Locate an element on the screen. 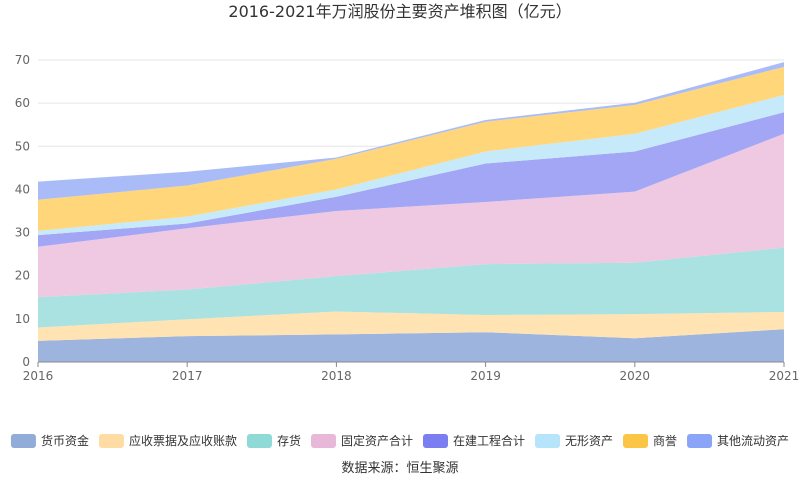 Image resolution: width=800 pixels, height=501 pixels. legend-label: 在建工程合计 is located at coordinates (489, 440).